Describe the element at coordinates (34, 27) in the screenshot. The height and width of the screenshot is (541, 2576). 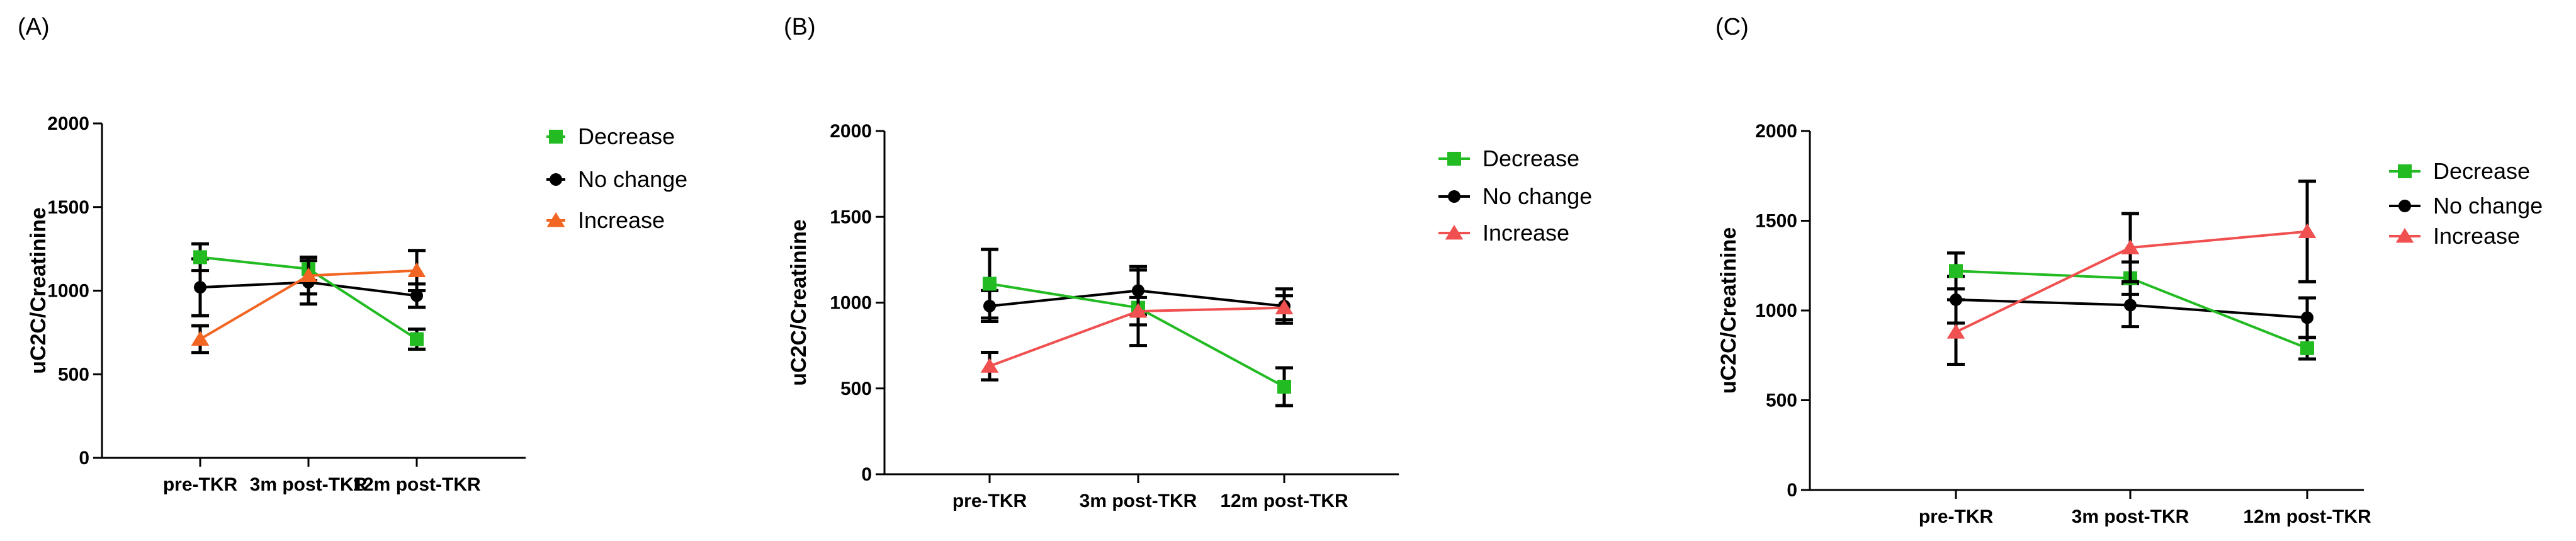
I see `panel-label: (A)` at that location.